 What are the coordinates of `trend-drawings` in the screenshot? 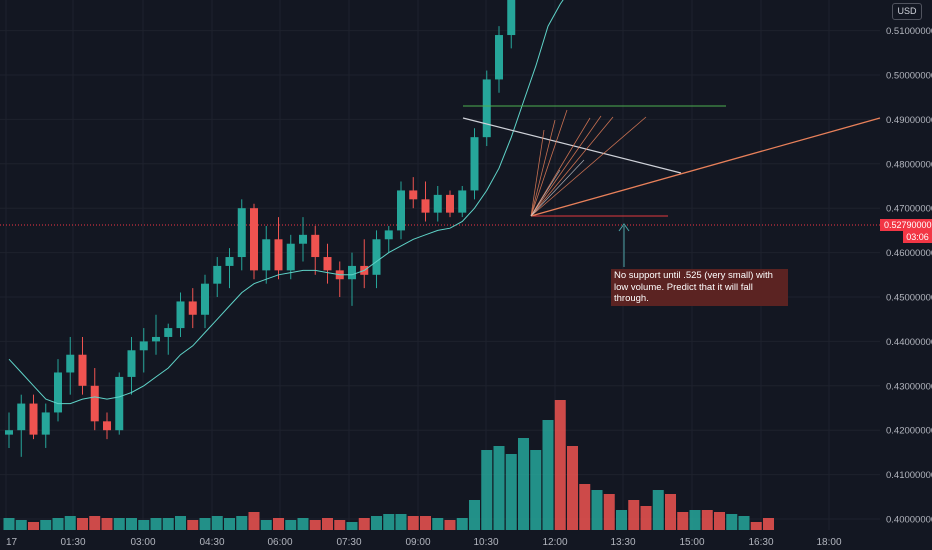 It's located at (671, 186).